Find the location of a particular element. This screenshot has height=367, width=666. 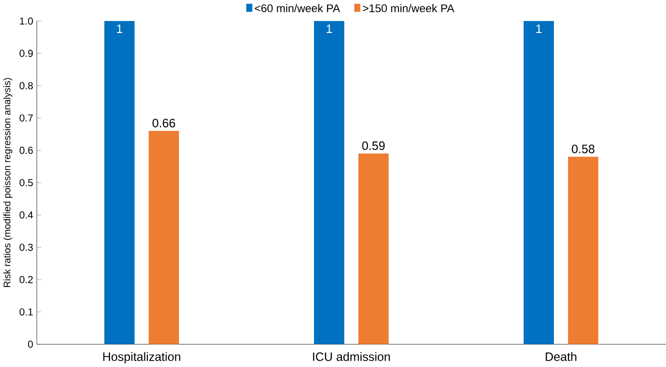

legend-label: >150 min/week PA is located at coordinates (408, 8).